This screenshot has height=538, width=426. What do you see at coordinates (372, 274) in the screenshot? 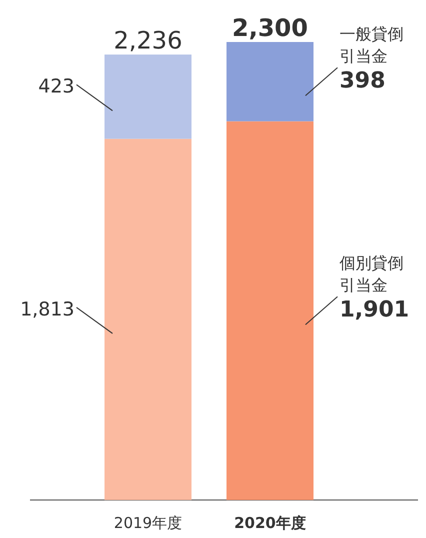
I see `series-label: 個別貸倒引当金` at bounding box center [372, 274].